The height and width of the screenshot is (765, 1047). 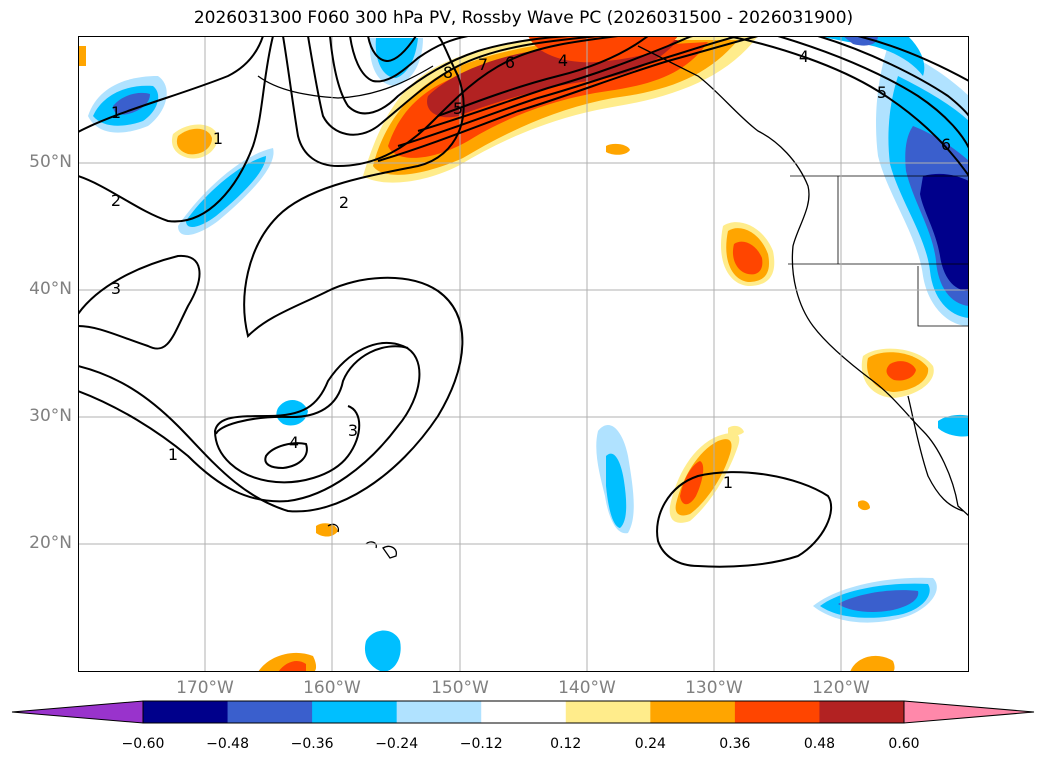 I want to click on state-borders, so click(x=878, y=251).